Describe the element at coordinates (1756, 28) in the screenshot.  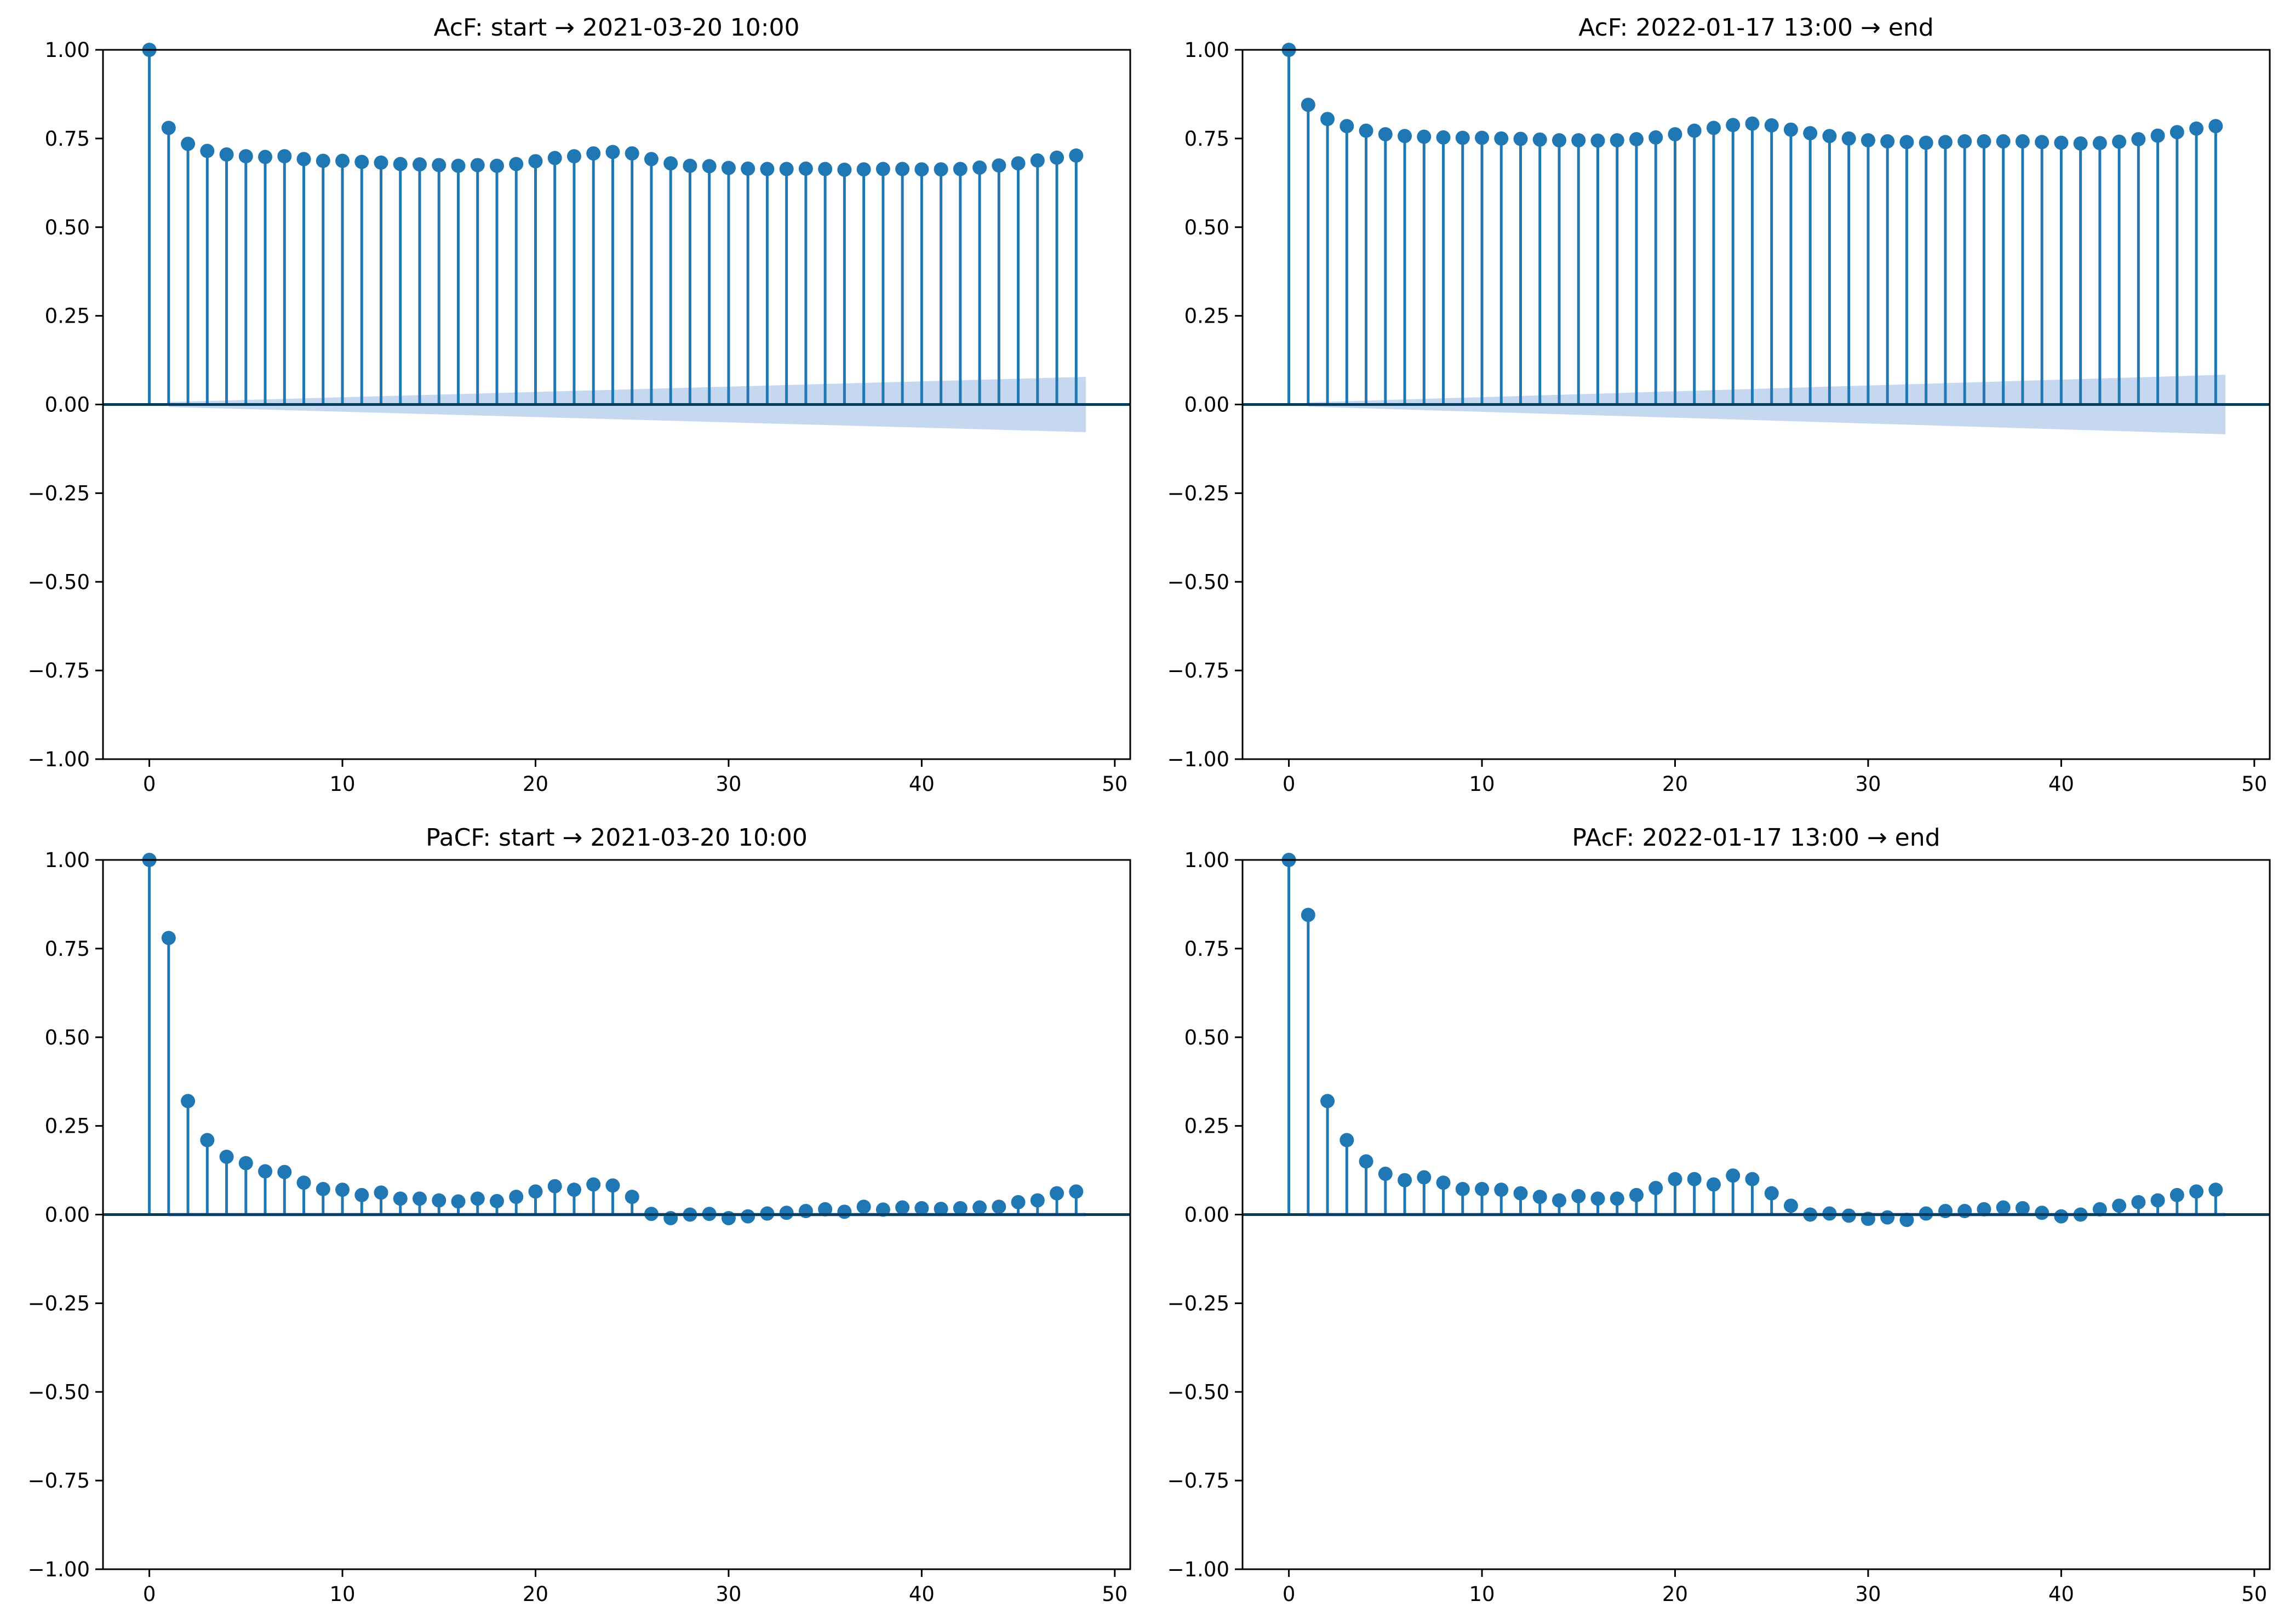
I see `acf-panel-second-period-title: AcF: 2022-01-17 13:00 → end` at that location.